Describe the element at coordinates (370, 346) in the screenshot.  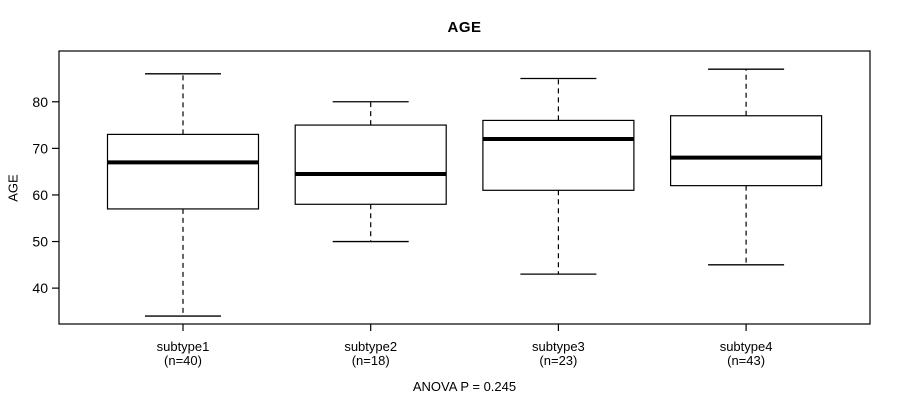
I see `x-category-label: subtype2` at that location.